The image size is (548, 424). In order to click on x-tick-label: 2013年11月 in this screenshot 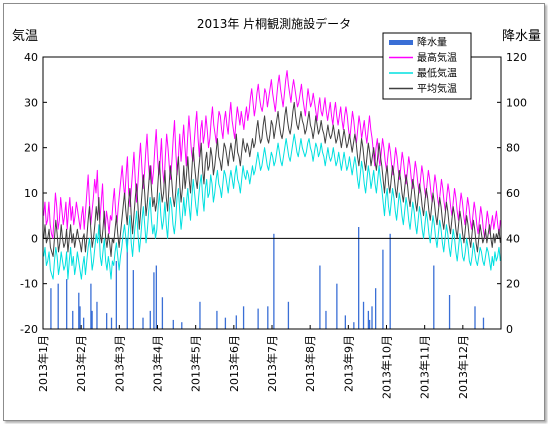, I will do `click(425, 367)`.